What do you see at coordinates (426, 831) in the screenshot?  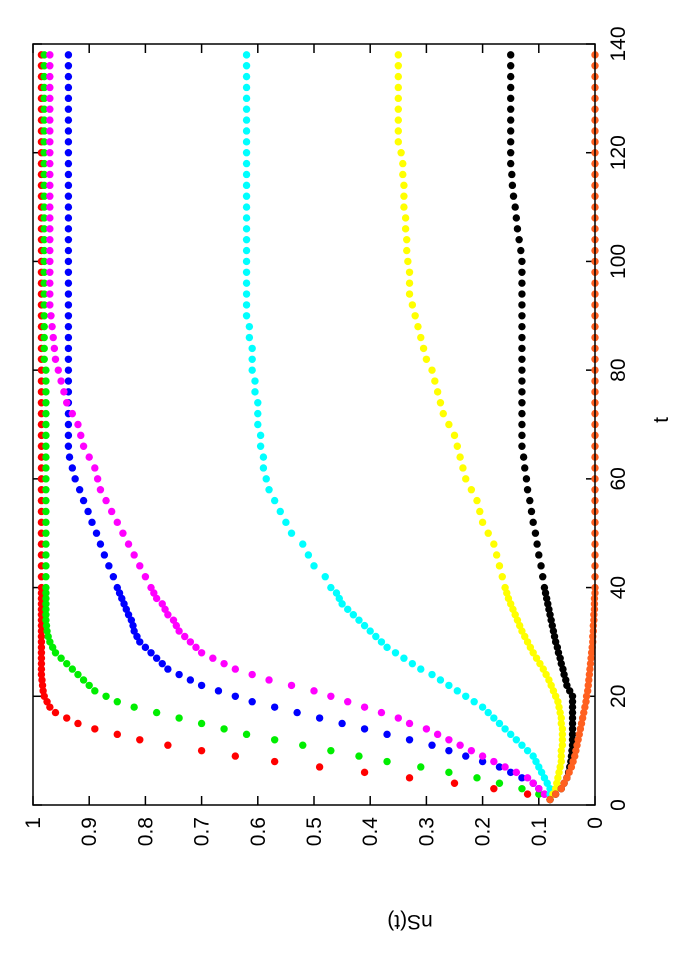 I see `y-tick-label: 0.3` at bounding box center [426, 831].